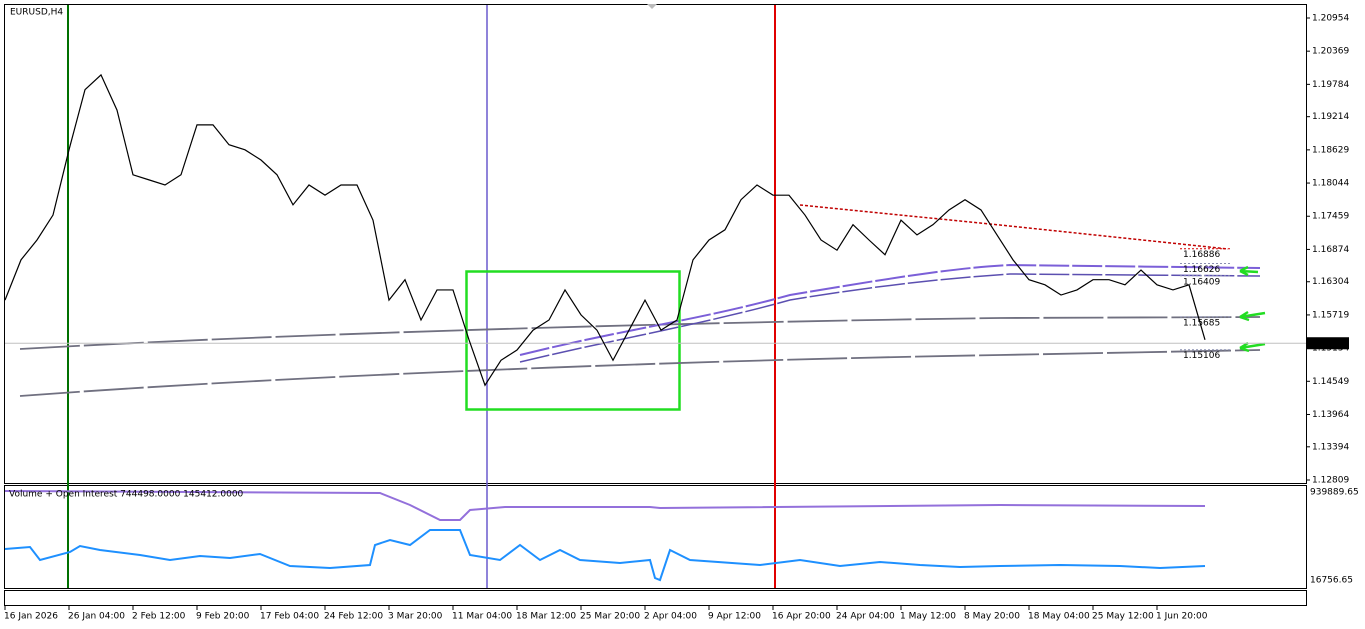  I want to click on x-tick-label: 24 Apr 04:00, so click(865, 617).